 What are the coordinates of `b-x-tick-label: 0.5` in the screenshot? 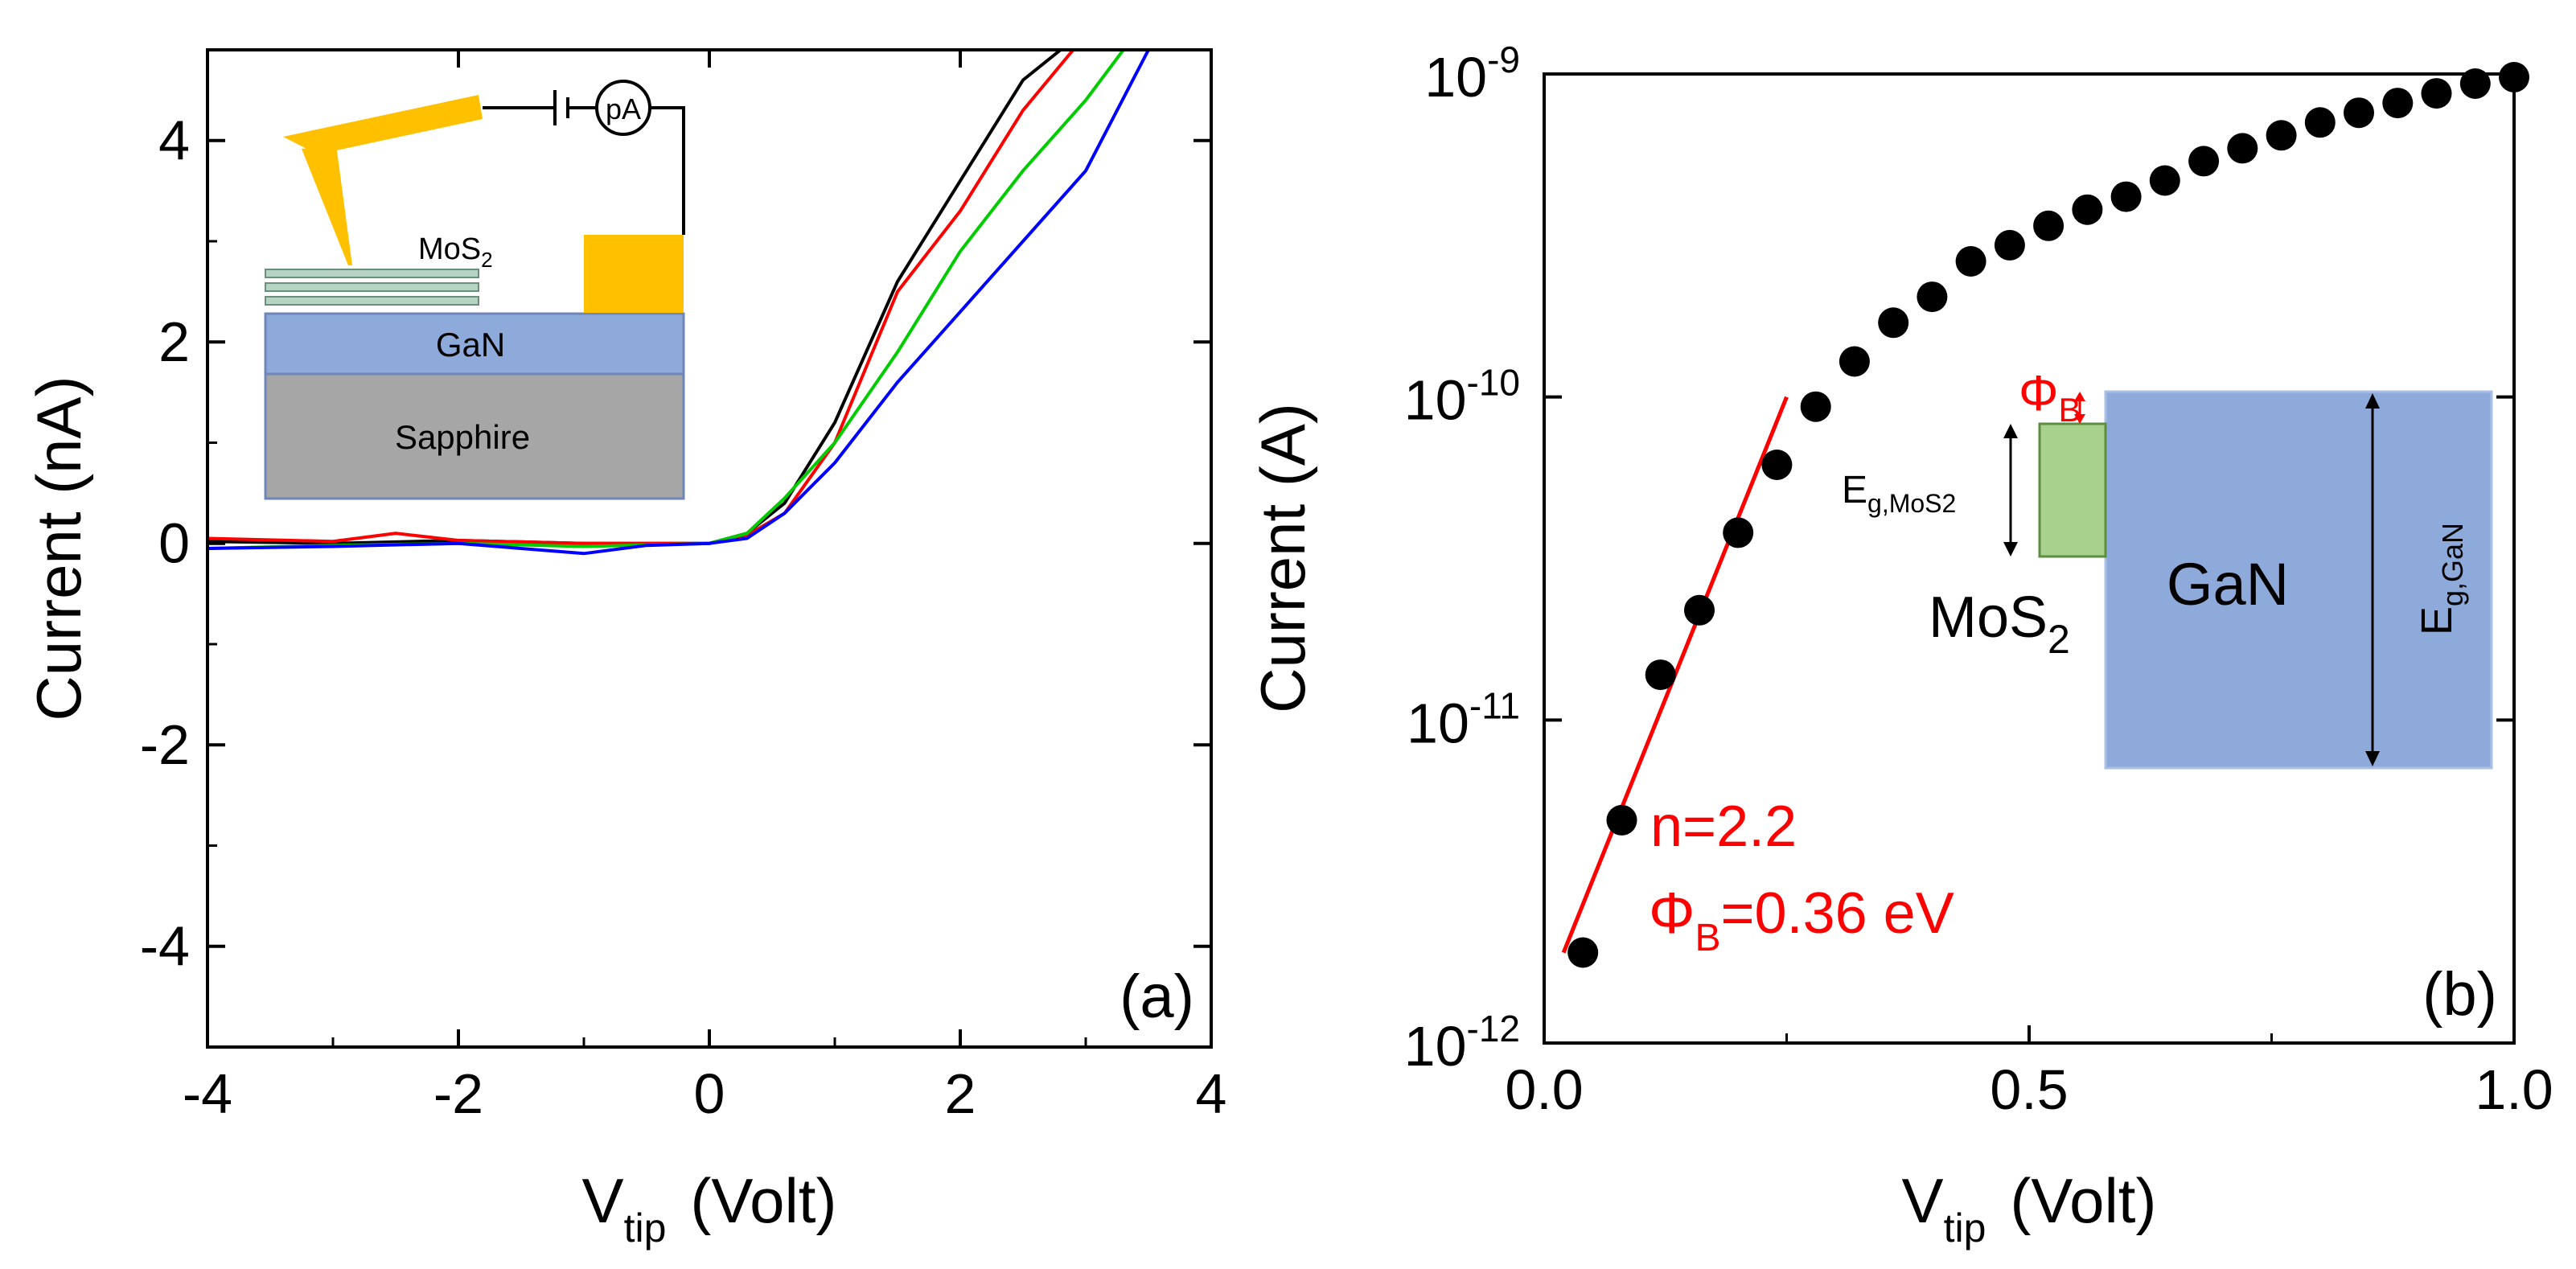 It's located at (2029, 1089).